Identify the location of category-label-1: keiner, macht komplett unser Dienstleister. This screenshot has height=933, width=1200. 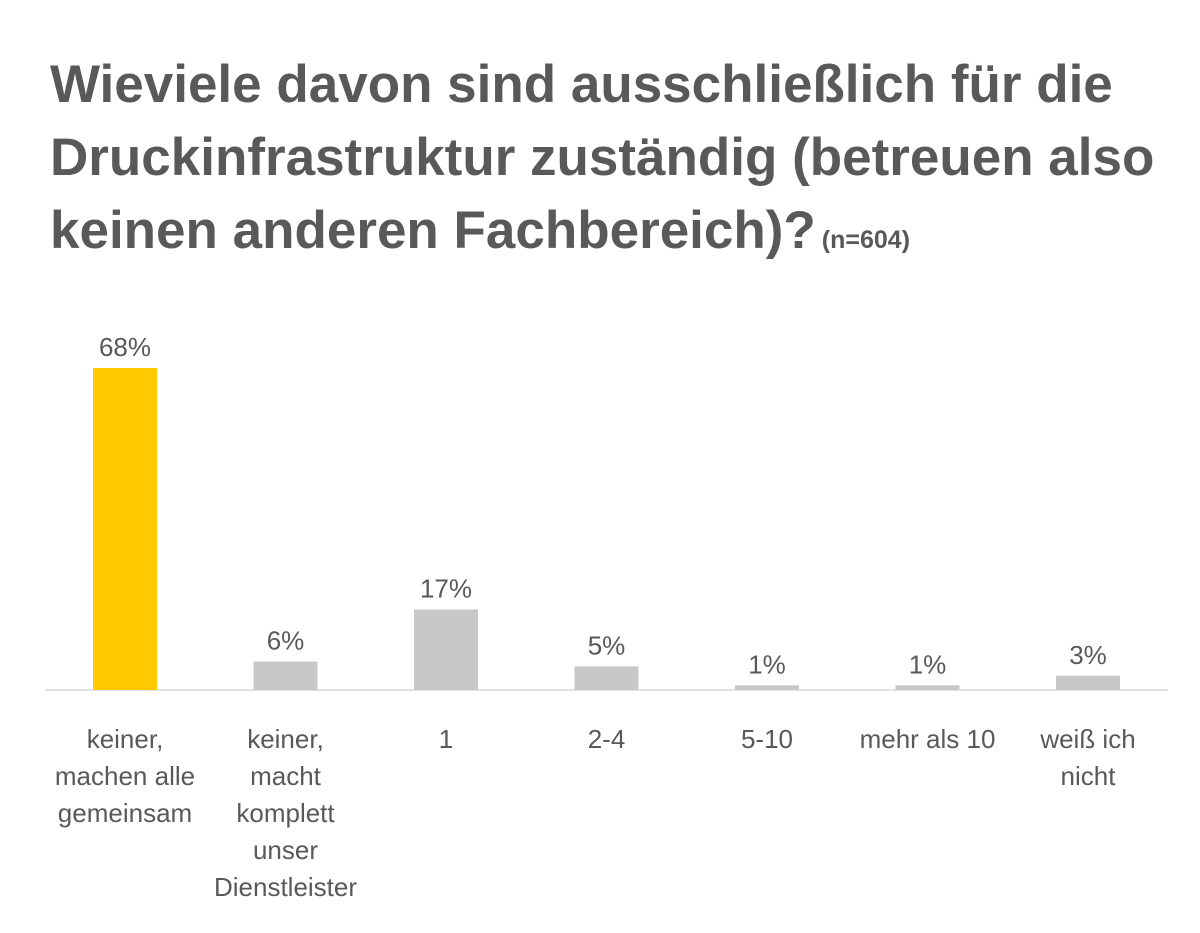
(285, 813).